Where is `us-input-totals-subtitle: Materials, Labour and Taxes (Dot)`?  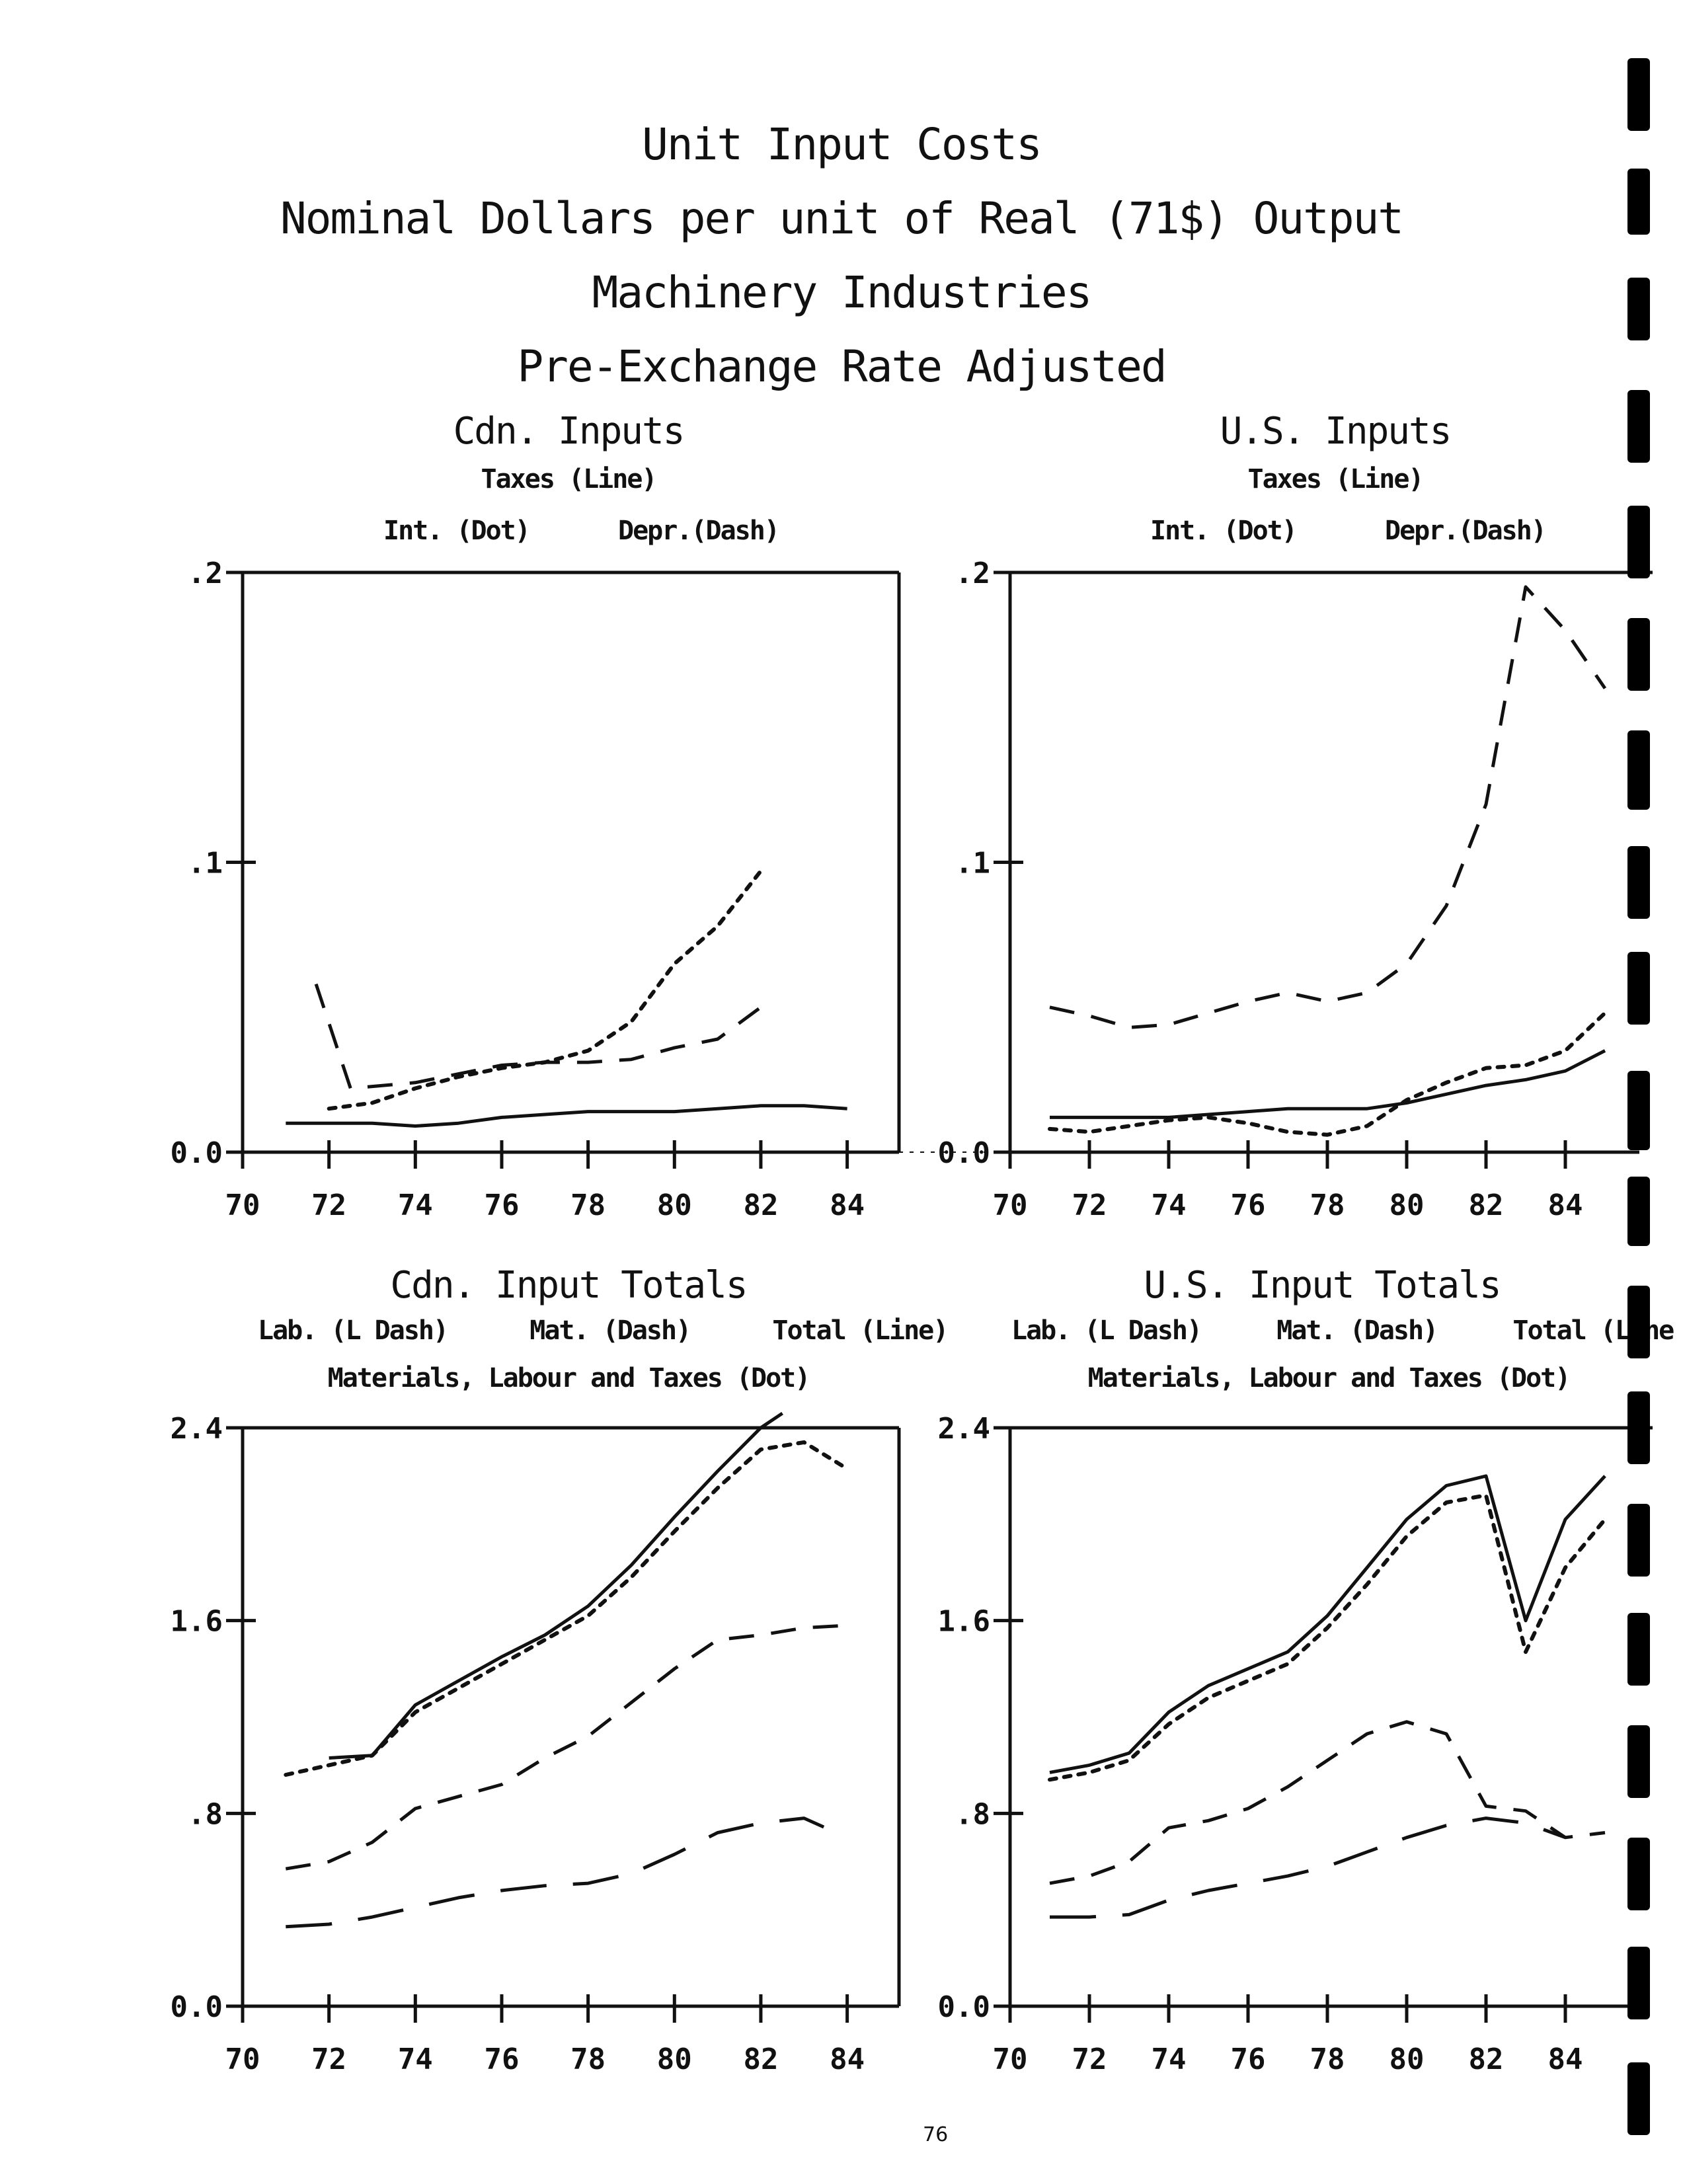
us-input-totals-subtitle: Materials, Labour and Taxes (Dot) is located at coordinates (1329, 1378).